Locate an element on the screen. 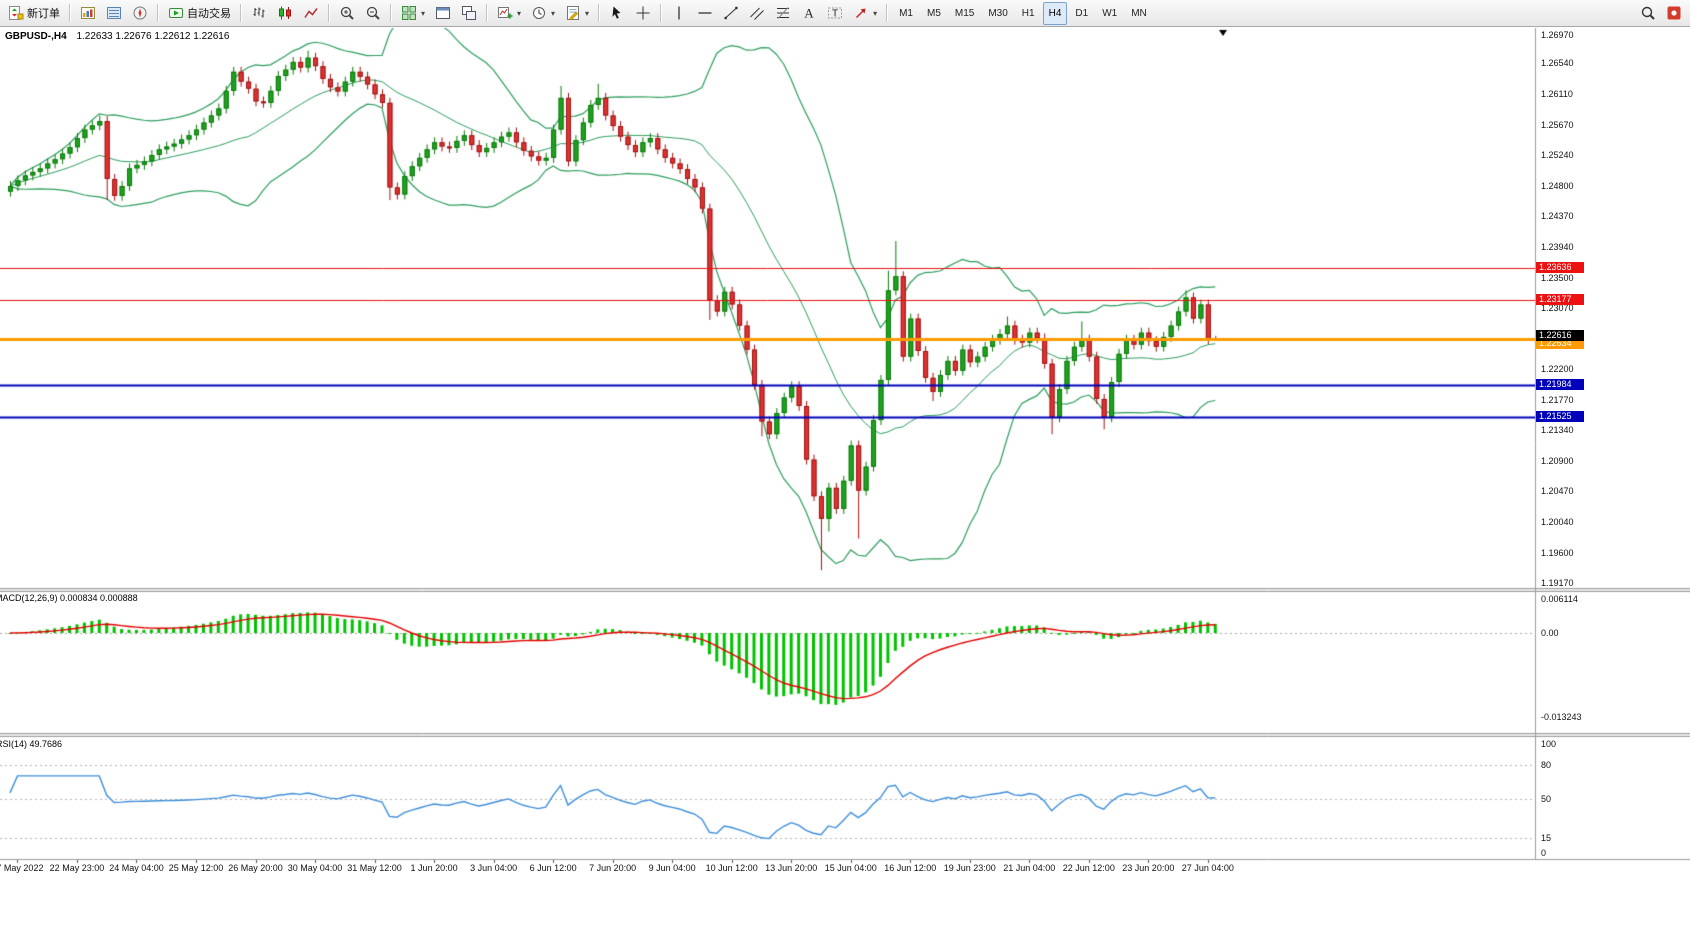 The height and width of the screenshot is (949, 1690). periods-button: ▾ is located at coordinates (543, 13).